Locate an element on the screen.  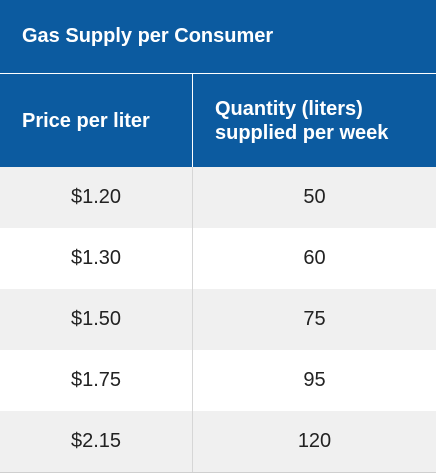
quantity-cell: 50 is located at coordinates (314, 197).